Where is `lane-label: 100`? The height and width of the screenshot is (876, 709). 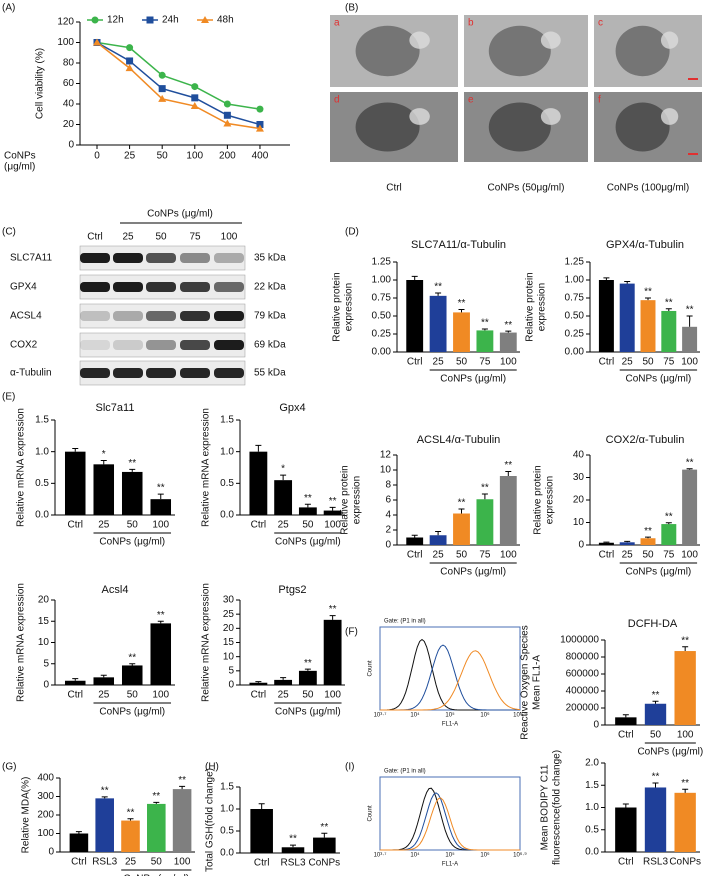 lane-label: 100 is located at coordinates (229, 237).